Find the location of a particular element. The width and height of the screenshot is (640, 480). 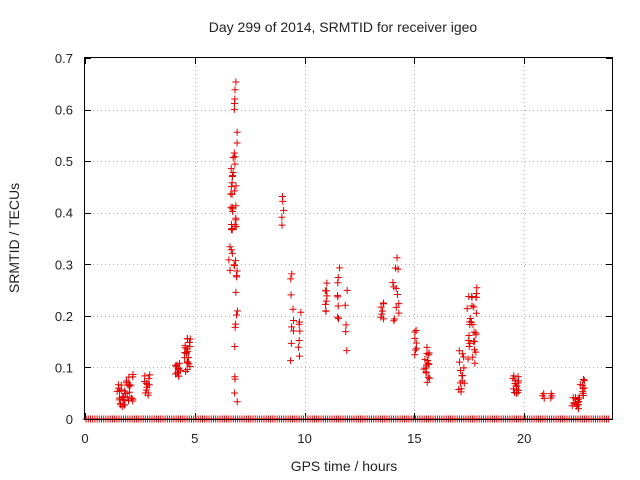

x-tick-label: 10 is located at coordinates (304, 438).